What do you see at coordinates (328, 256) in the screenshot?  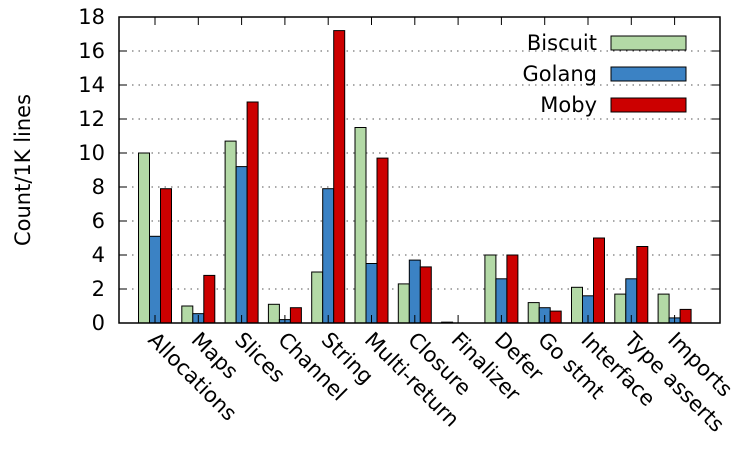 I see `bar-golang-string` at bounding box center [328, 256].